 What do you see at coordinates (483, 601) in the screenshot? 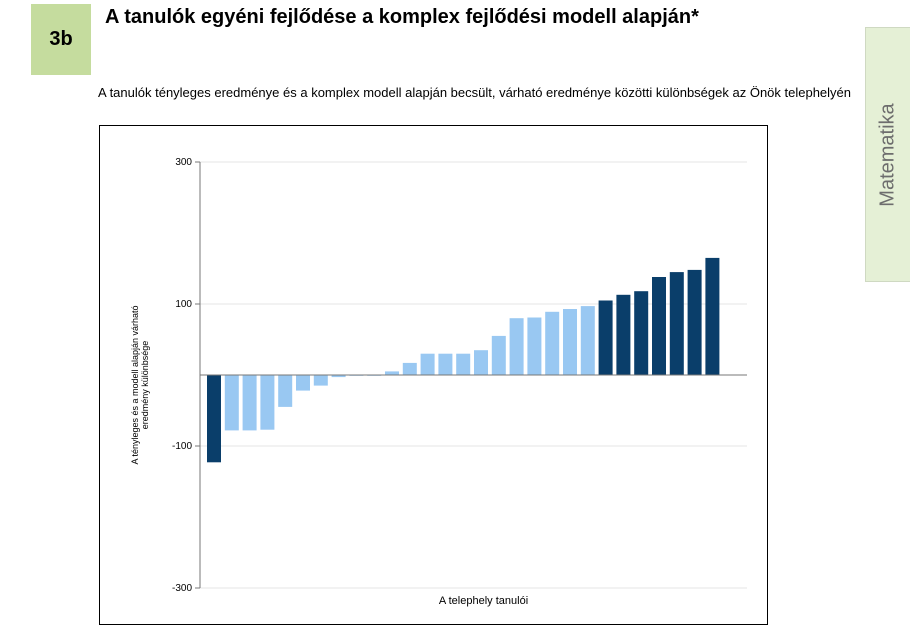
I see `x-axis-title: A telephely tanulói` at bounding box center [483, 601].